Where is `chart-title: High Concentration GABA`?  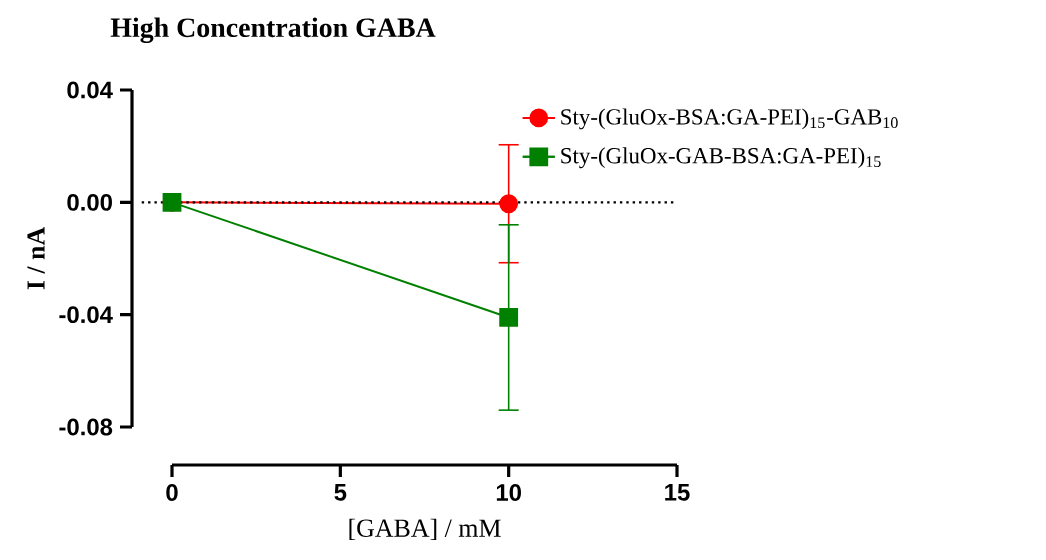 chart-title: High Concentration GABA is located at coordinates (273, 30).